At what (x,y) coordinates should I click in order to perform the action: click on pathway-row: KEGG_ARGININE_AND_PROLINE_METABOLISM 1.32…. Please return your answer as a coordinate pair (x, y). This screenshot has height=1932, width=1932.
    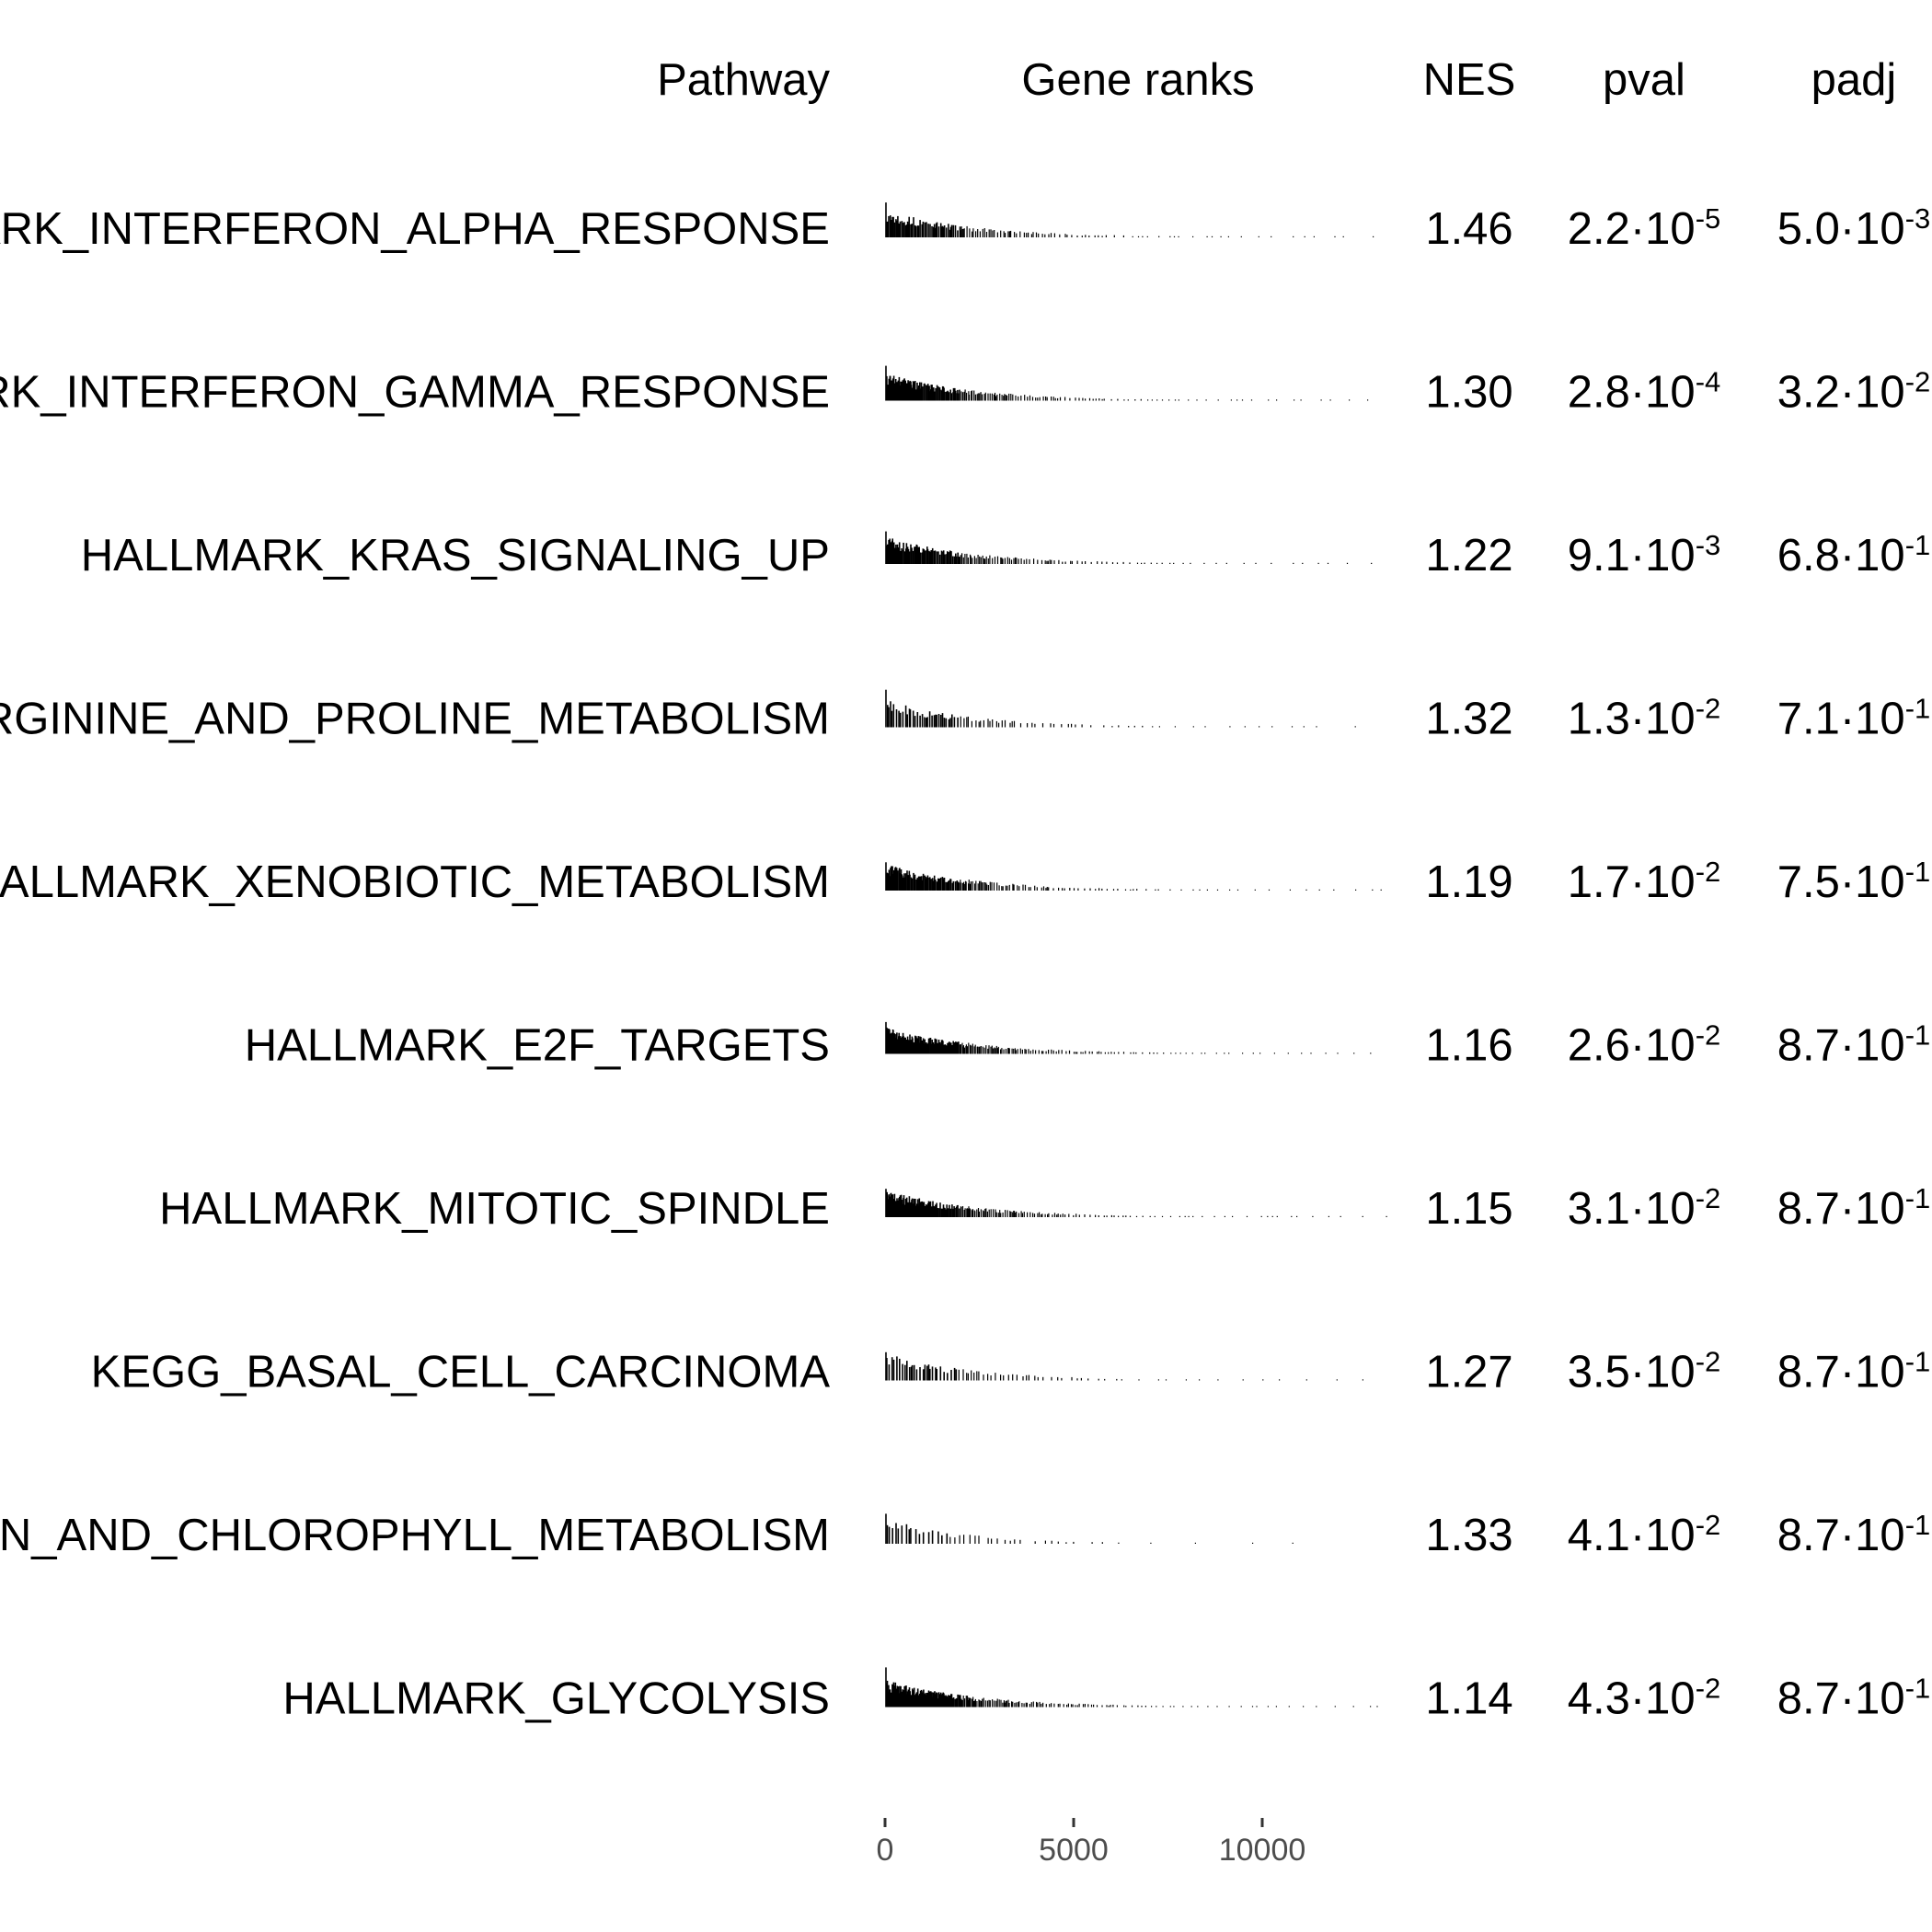
    Looking at the image, I should click on (965, 716).